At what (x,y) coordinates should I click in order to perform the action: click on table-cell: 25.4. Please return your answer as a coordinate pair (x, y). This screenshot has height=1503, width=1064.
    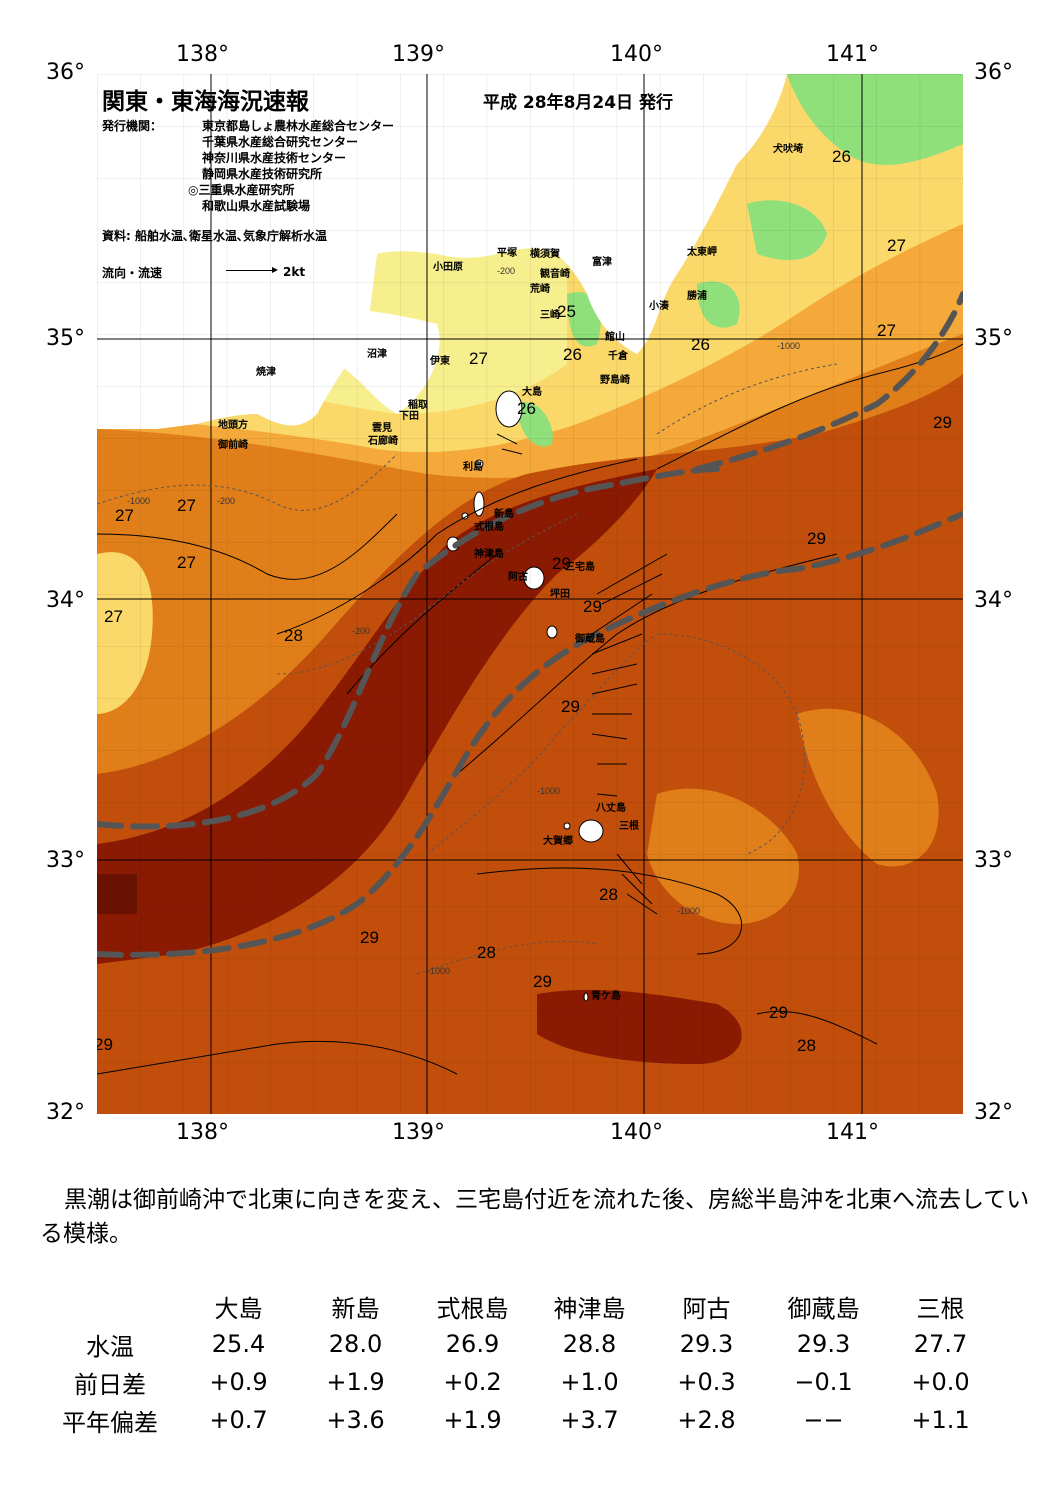
    Looking at the image, I should click on (238, 1344).